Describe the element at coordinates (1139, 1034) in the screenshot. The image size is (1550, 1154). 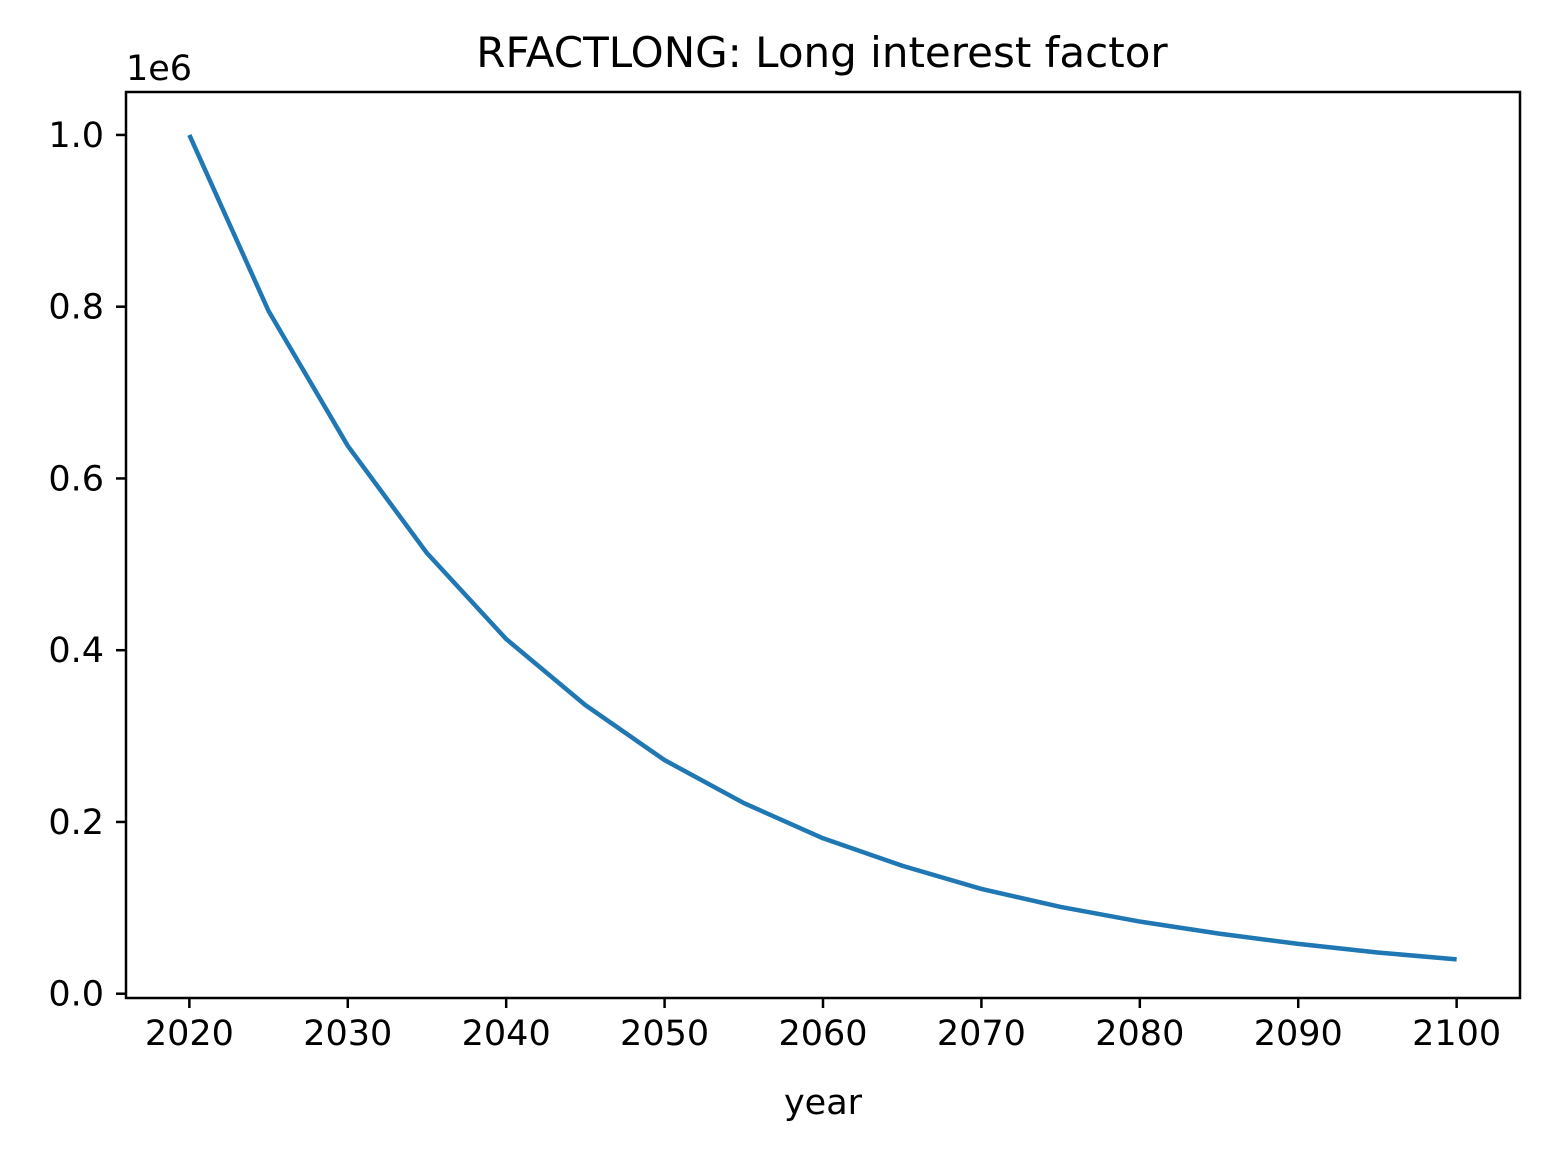
I see `x-tick-label: 2080` at that location.